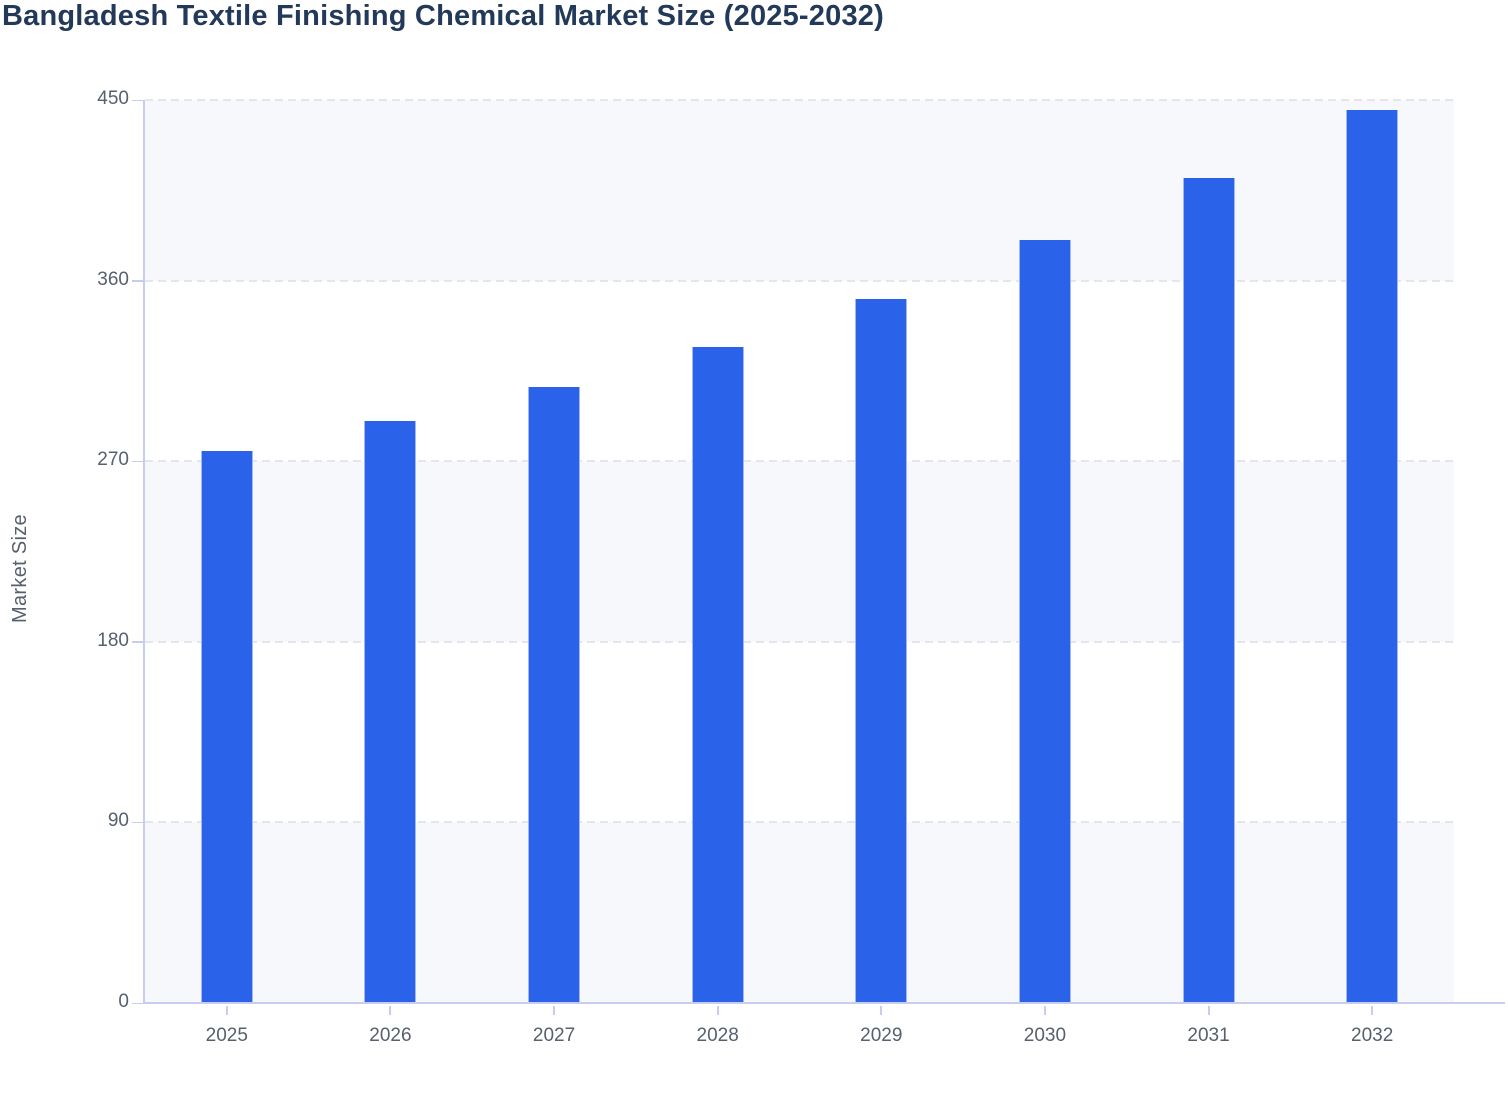 The height and width of the screenshot is (1120, 1508). Describe the element at coordinates (118, 821) in the screenshot. I see `y-tick-label: 90` at that location.